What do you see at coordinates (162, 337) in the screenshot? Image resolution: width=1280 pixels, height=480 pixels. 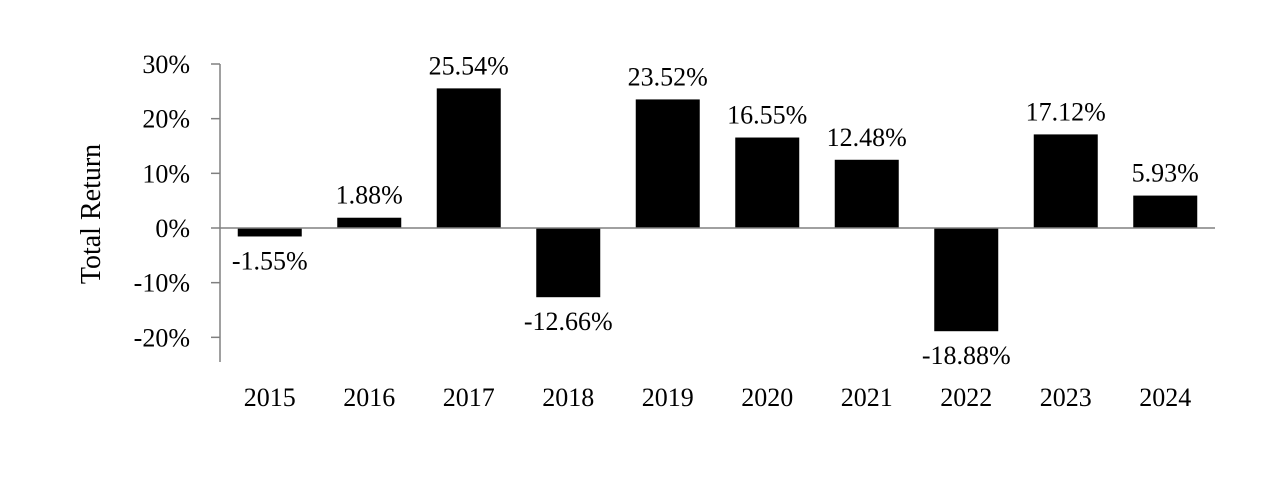 I see `y-tick-label: -20%` at bounding box center [162, 337].